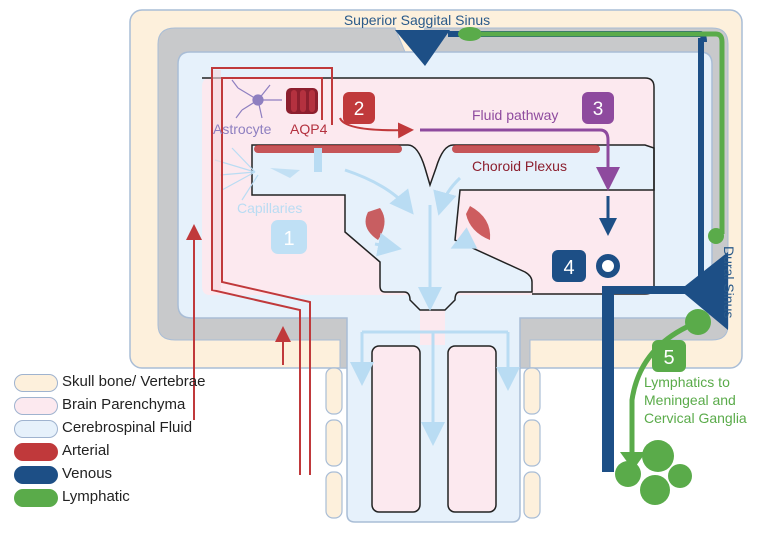 The height and width of the screenshot is (538, 778). I want to click on legend-item-parenchyma: Brain Parenchyma, so click(129, 406).